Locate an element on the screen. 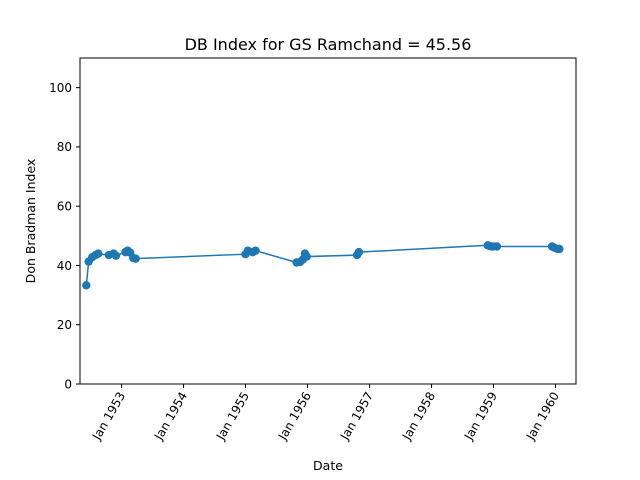 The height and width of the screenshot is (480, 640). y-axis-label: Don Bradman Index is located at coordinates (30, 221).